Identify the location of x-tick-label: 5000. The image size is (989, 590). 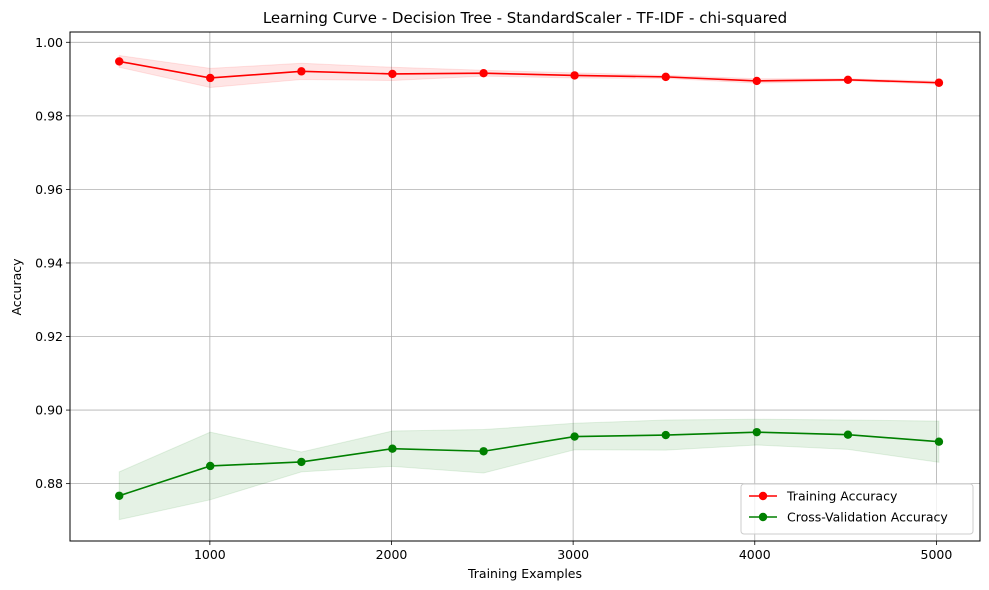
(937, 554).